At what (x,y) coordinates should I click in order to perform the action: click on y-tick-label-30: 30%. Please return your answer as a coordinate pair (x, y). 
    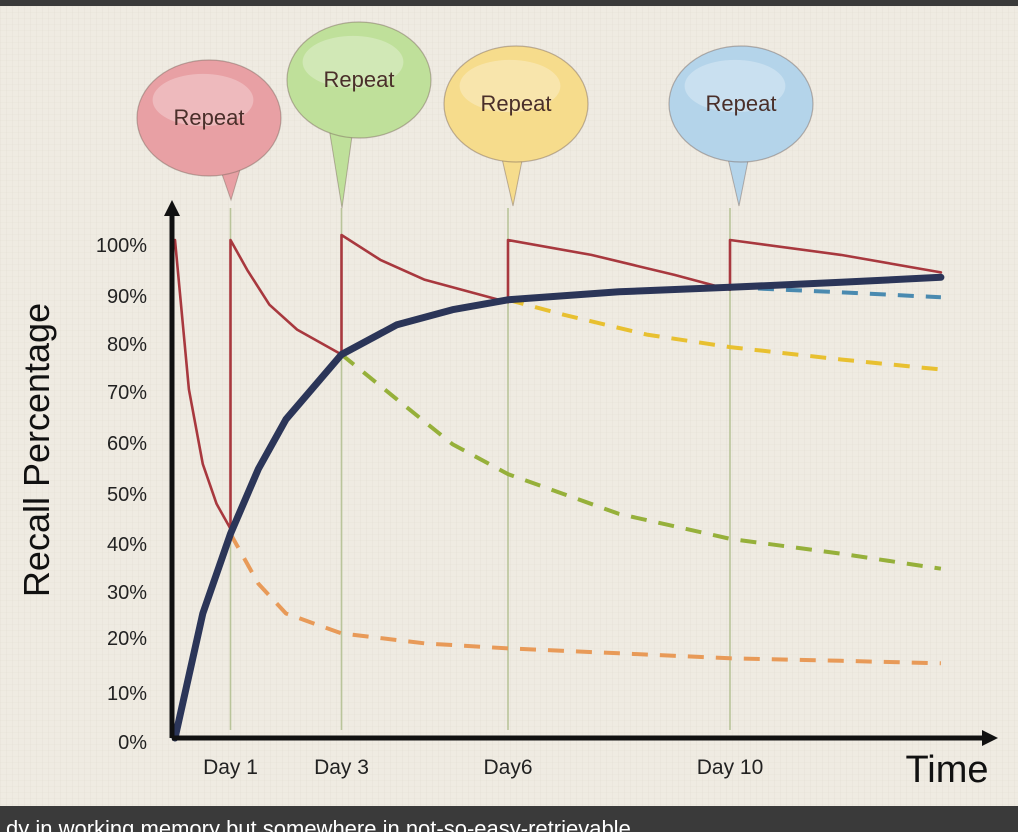
    Looking at the image, I should click on (127, 593).